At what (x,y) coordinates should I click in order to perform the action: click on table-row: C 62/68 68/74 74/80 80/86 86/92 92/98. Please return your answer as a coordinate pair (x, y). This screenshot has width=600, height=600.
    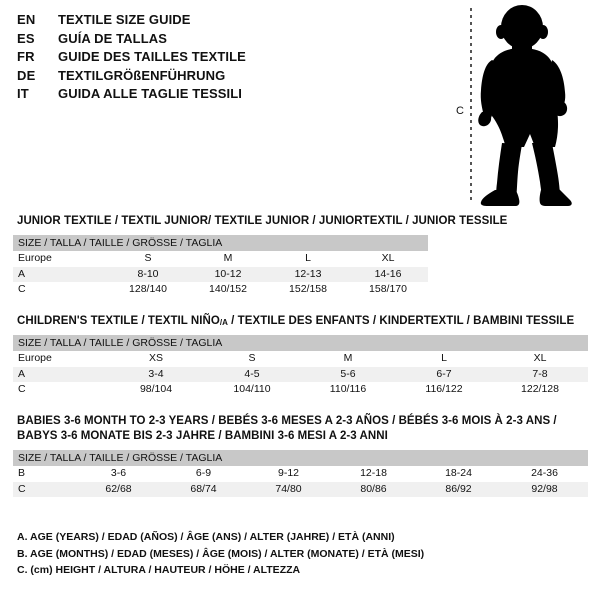
    Looking at the image, I should click on (301, 489).